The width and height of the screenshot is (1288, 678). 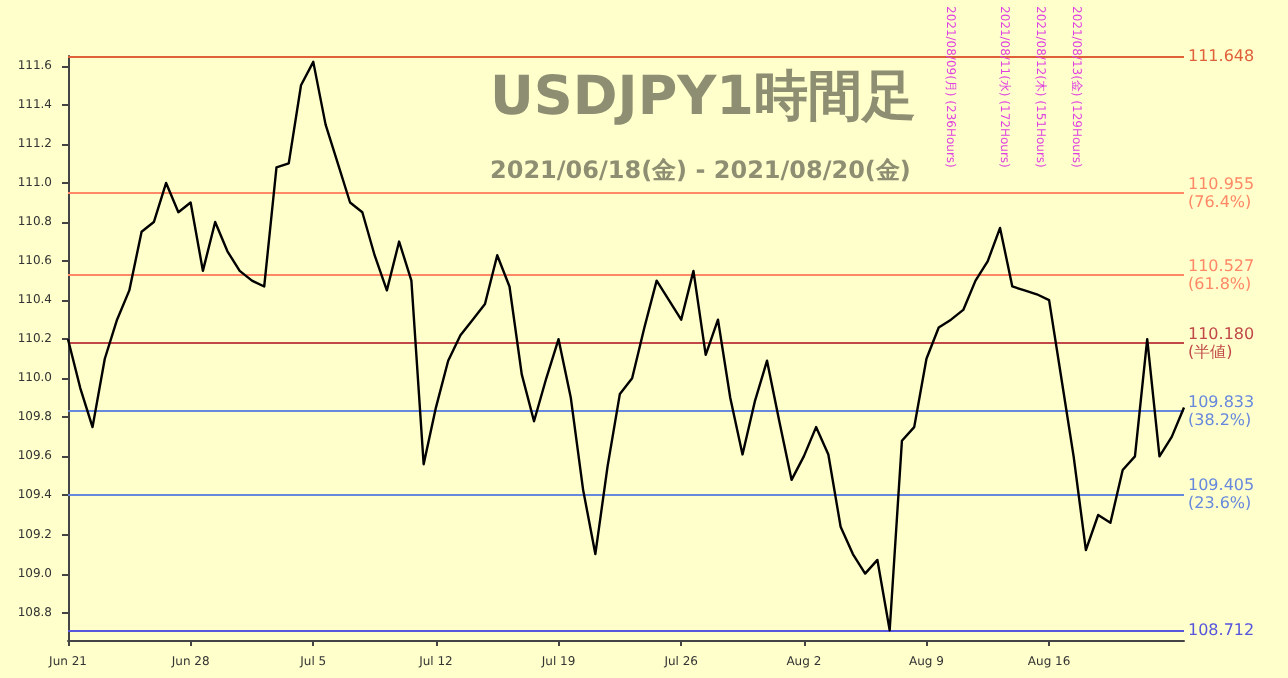 I want to click on ref-line-label: 111.648, so click(x=1221, y=56).